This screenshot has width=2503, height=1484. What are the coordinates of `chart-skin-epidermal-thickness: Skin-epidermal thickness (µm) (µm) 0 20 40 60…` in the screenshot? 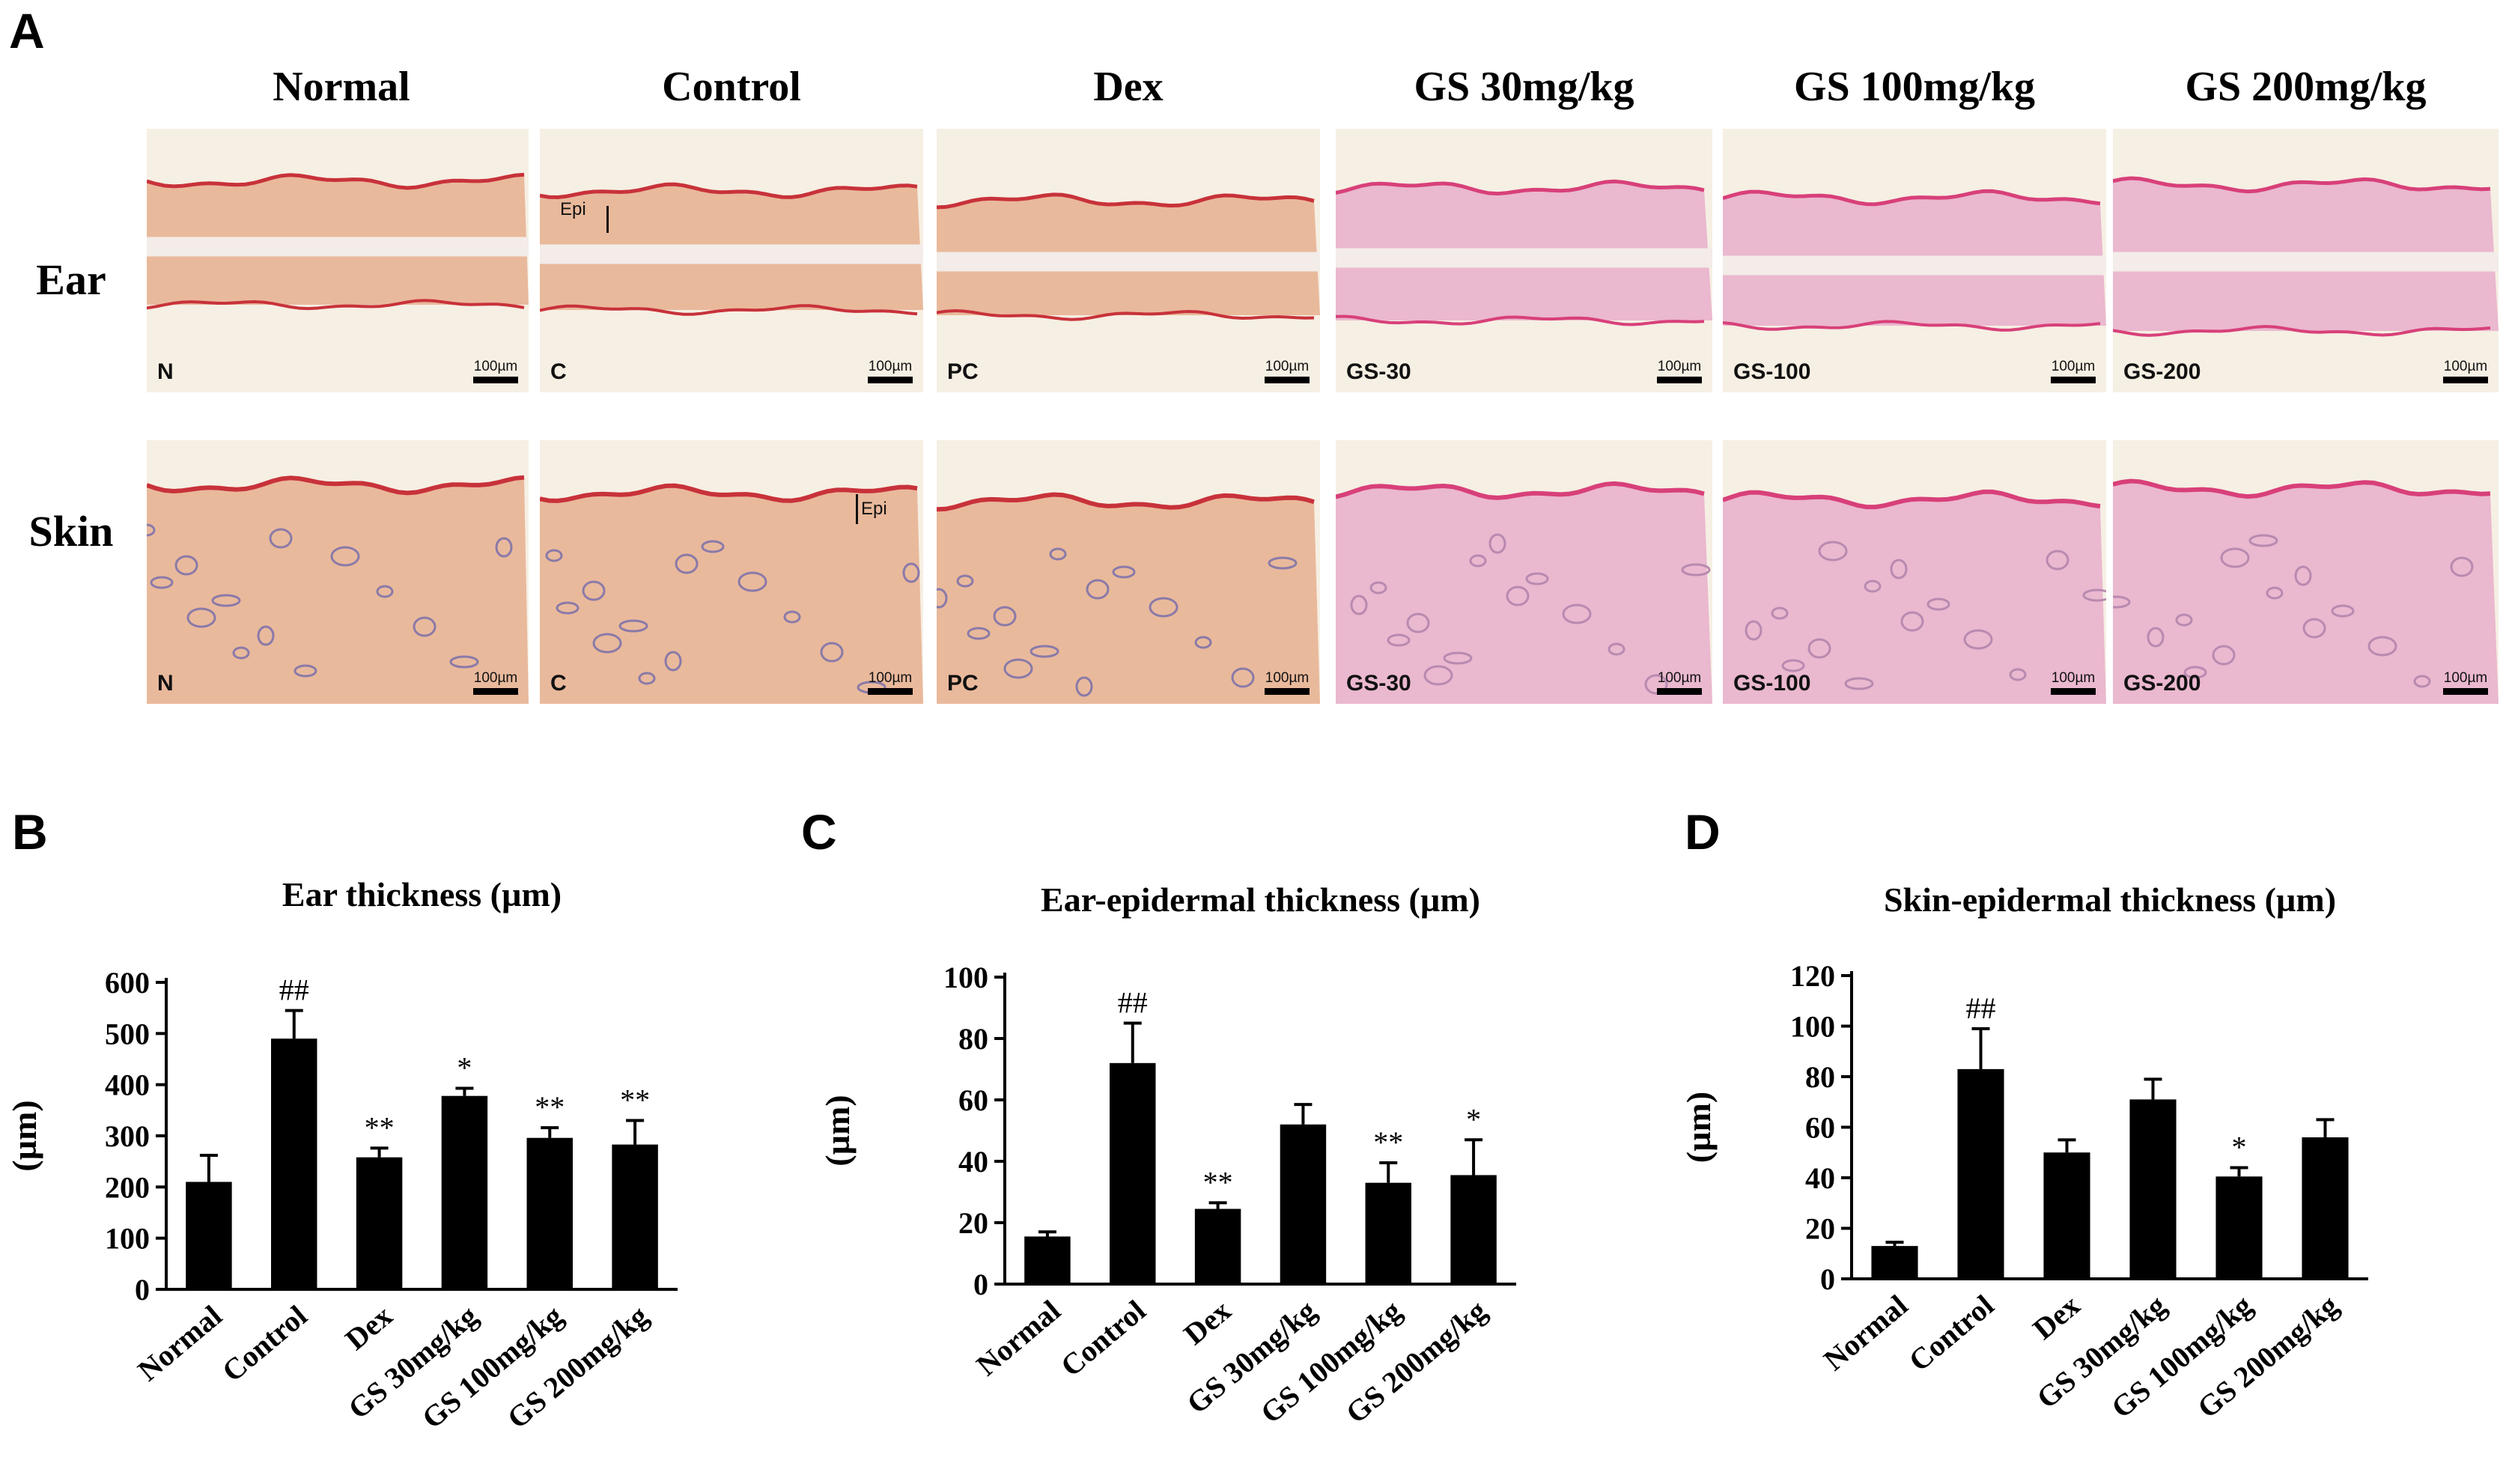 It's located at (2079, 1169).